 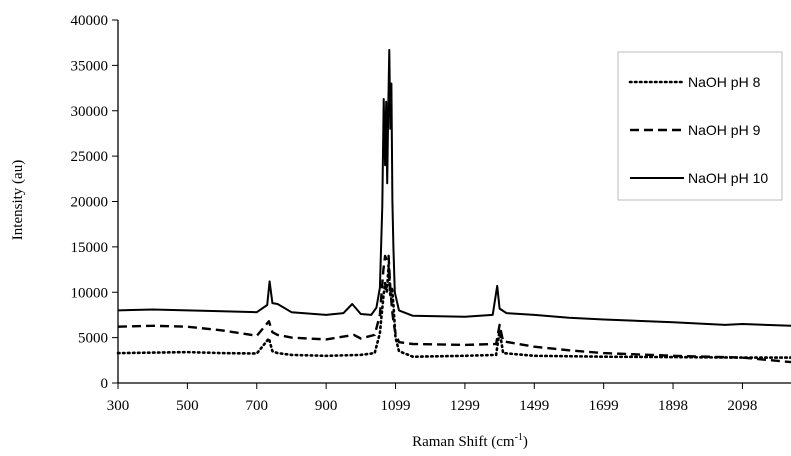 What do you see at coordinates (187, 406) in the screenshot?
I see `x-tick-label: 500` at bounding box center [187, 406].